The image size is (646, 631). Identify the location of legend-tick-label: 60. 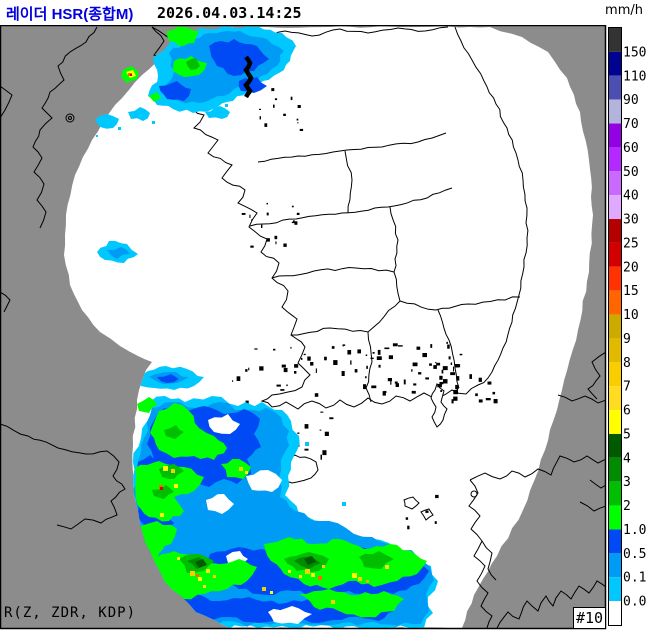
(631, 148).